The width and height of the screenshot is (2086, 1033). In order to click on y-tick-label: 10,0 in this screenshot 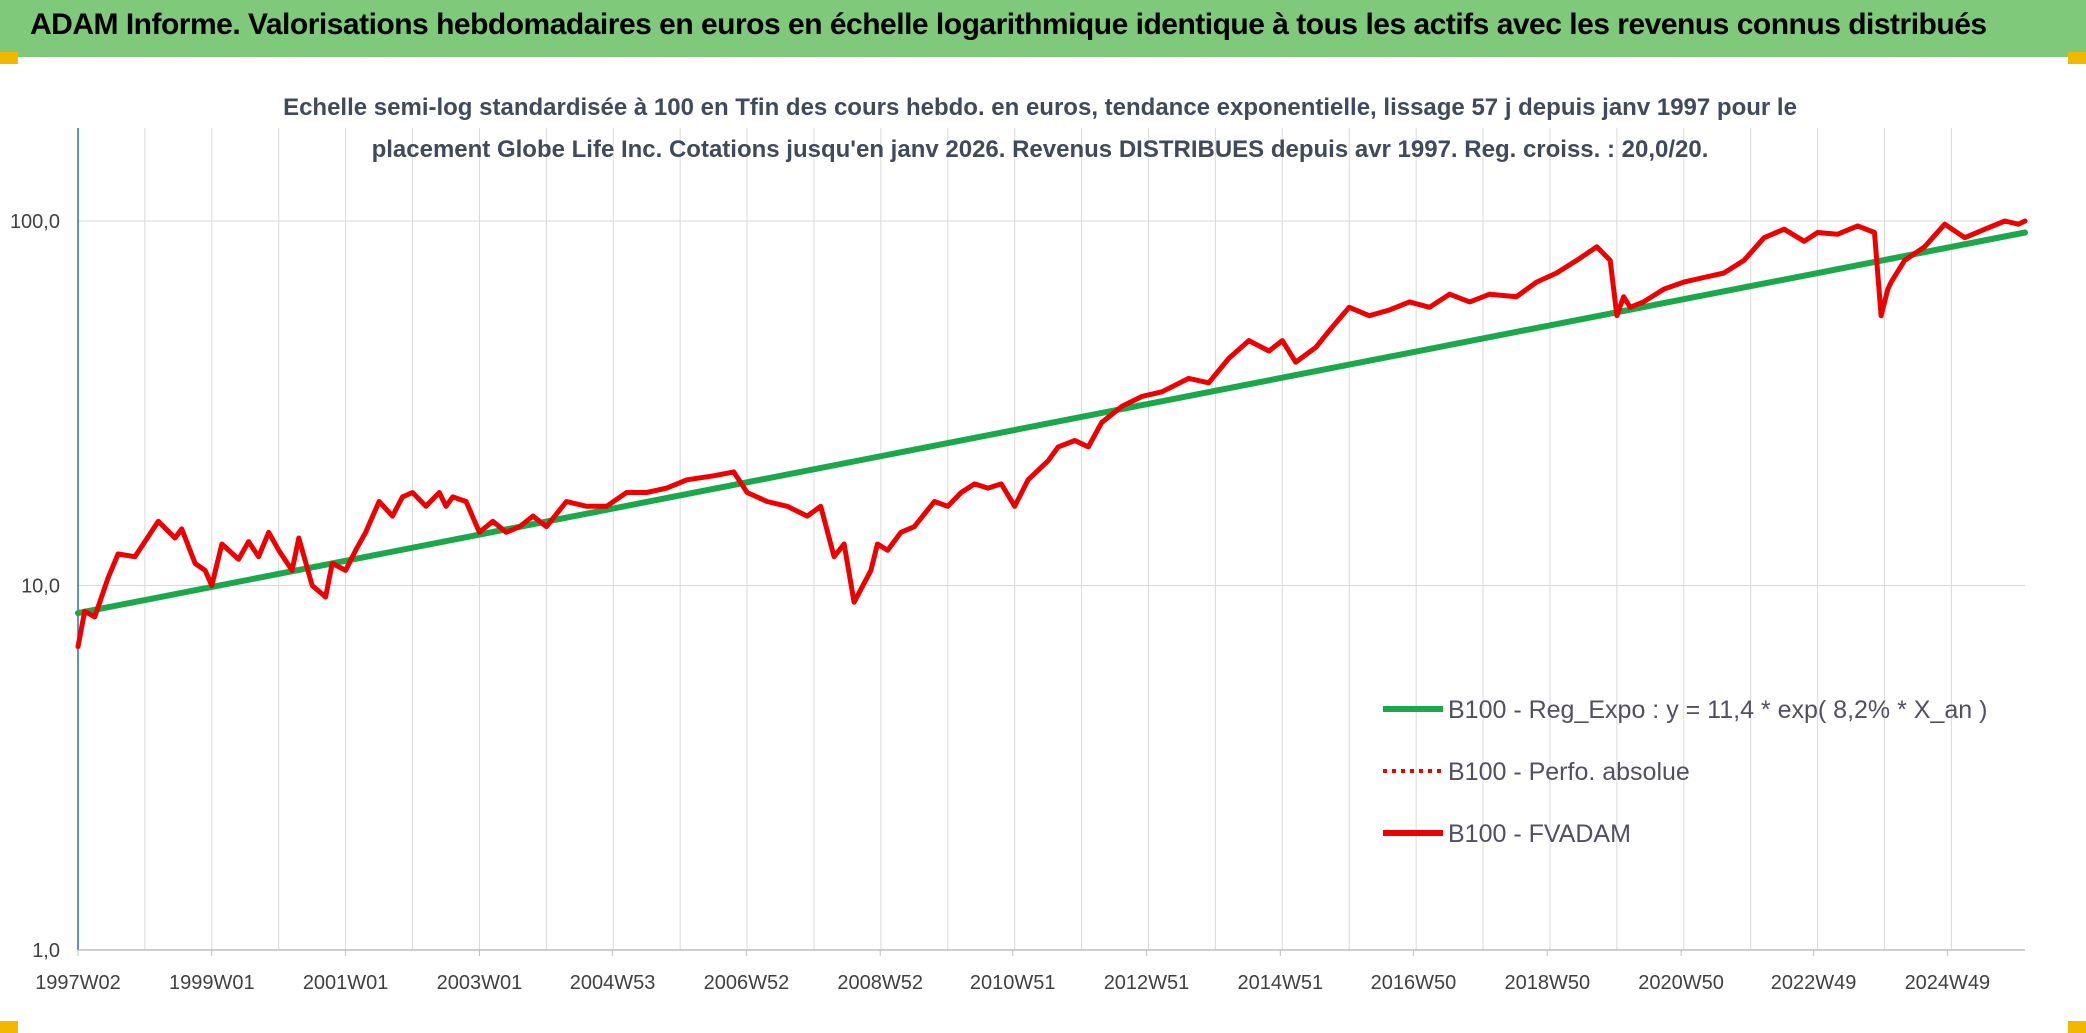, I will do `click(40, 587)`.